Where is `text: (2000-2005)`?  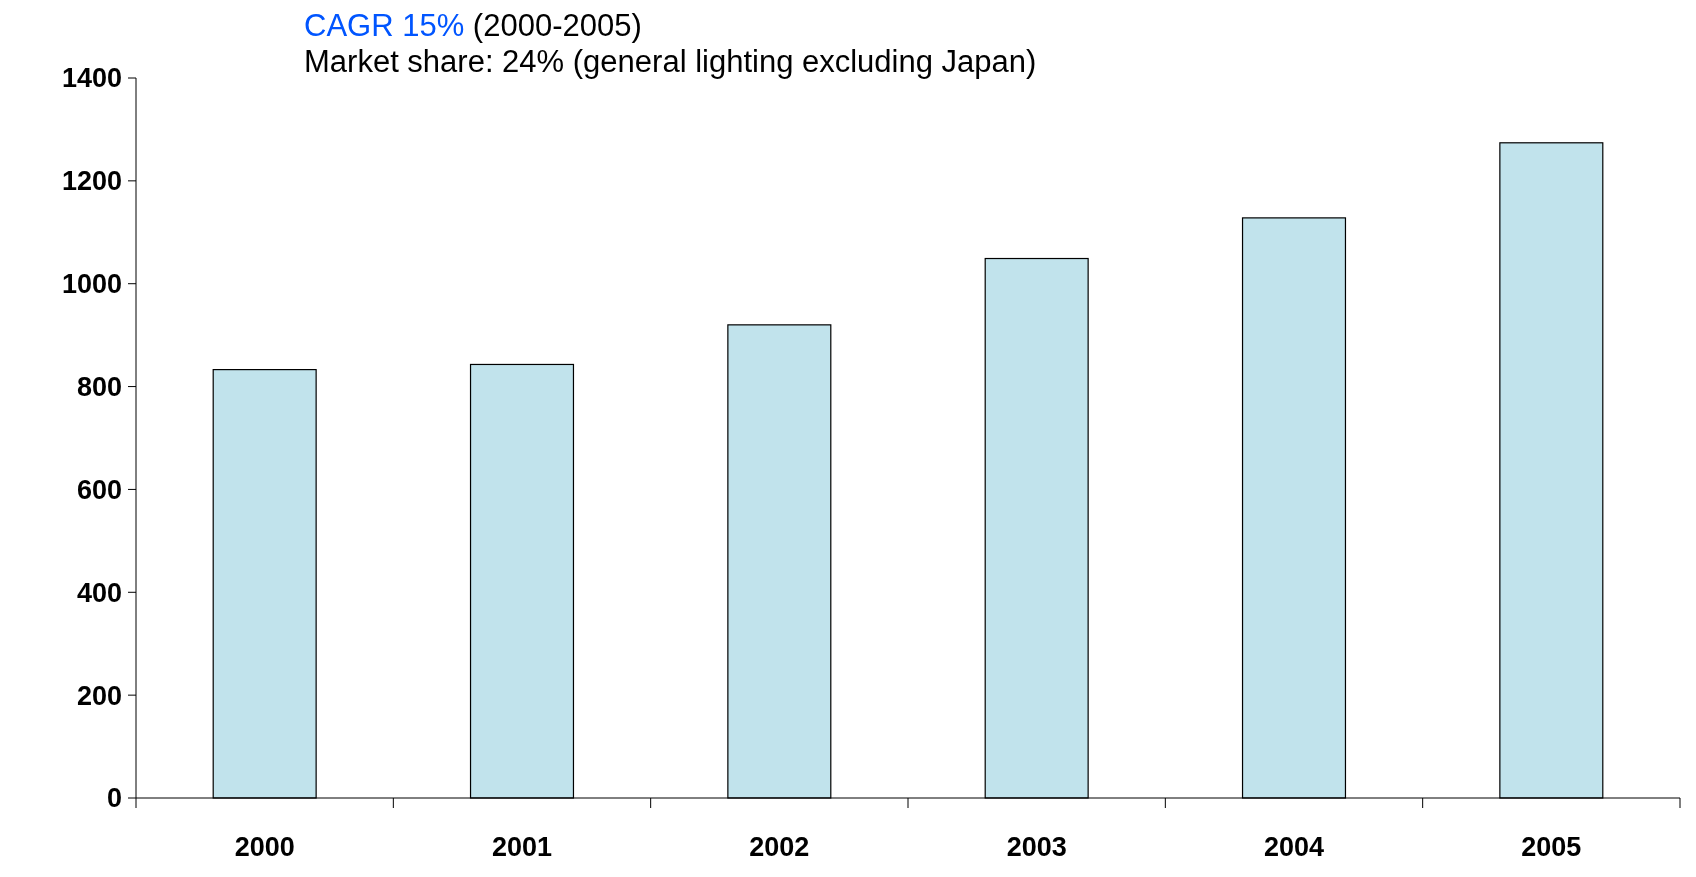 text: (2000-2005) is located at coordinates (553, 25).